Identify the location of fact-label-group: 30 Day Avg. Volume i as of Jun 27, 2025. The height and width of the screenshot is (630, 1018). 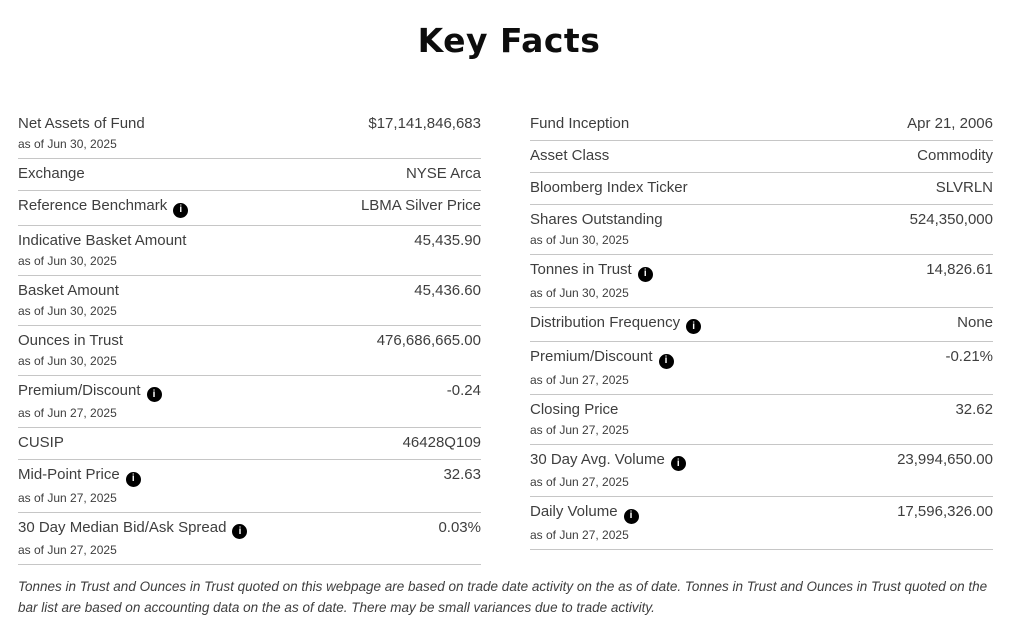
(608, 469).